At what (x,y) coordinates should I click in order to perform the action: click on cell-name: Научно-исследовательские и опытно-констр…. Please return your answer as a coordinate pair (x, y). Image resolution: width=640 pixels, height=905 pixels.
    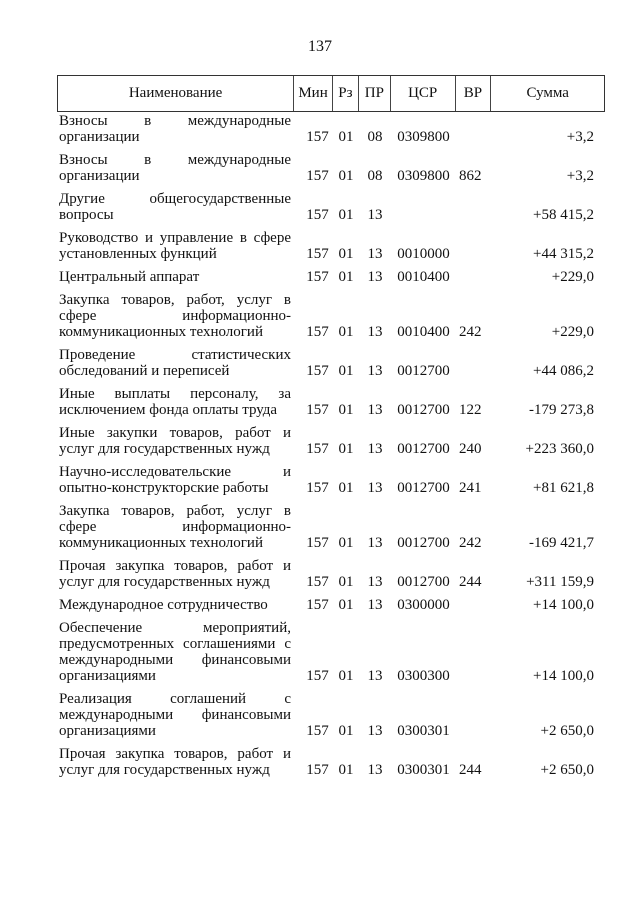
    Looking at the image, I should click on (175, 480).